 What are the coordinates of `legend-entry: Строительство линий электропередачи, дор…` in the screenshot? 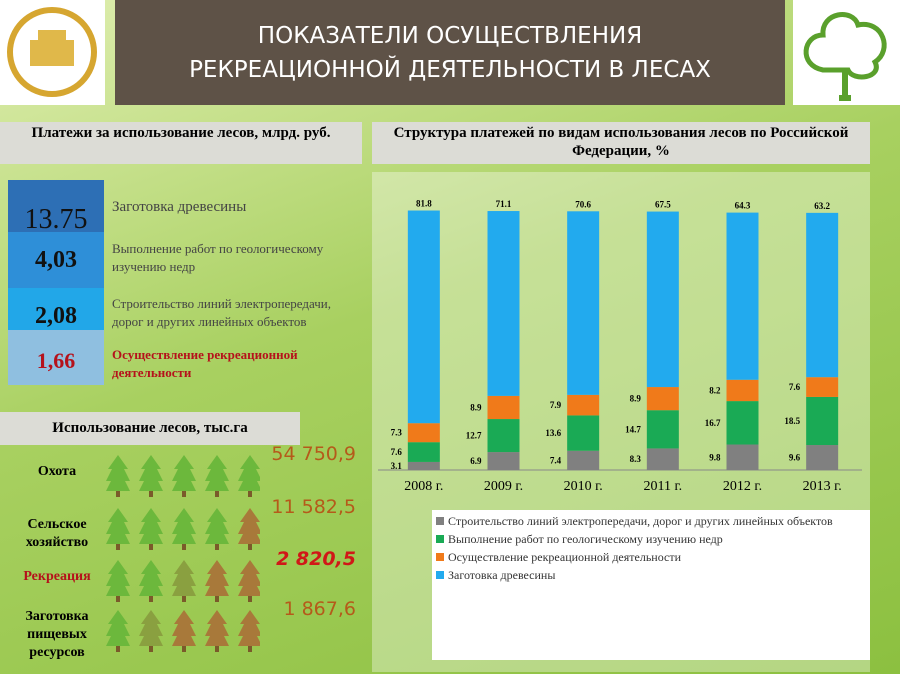 It's located at (653, 521).